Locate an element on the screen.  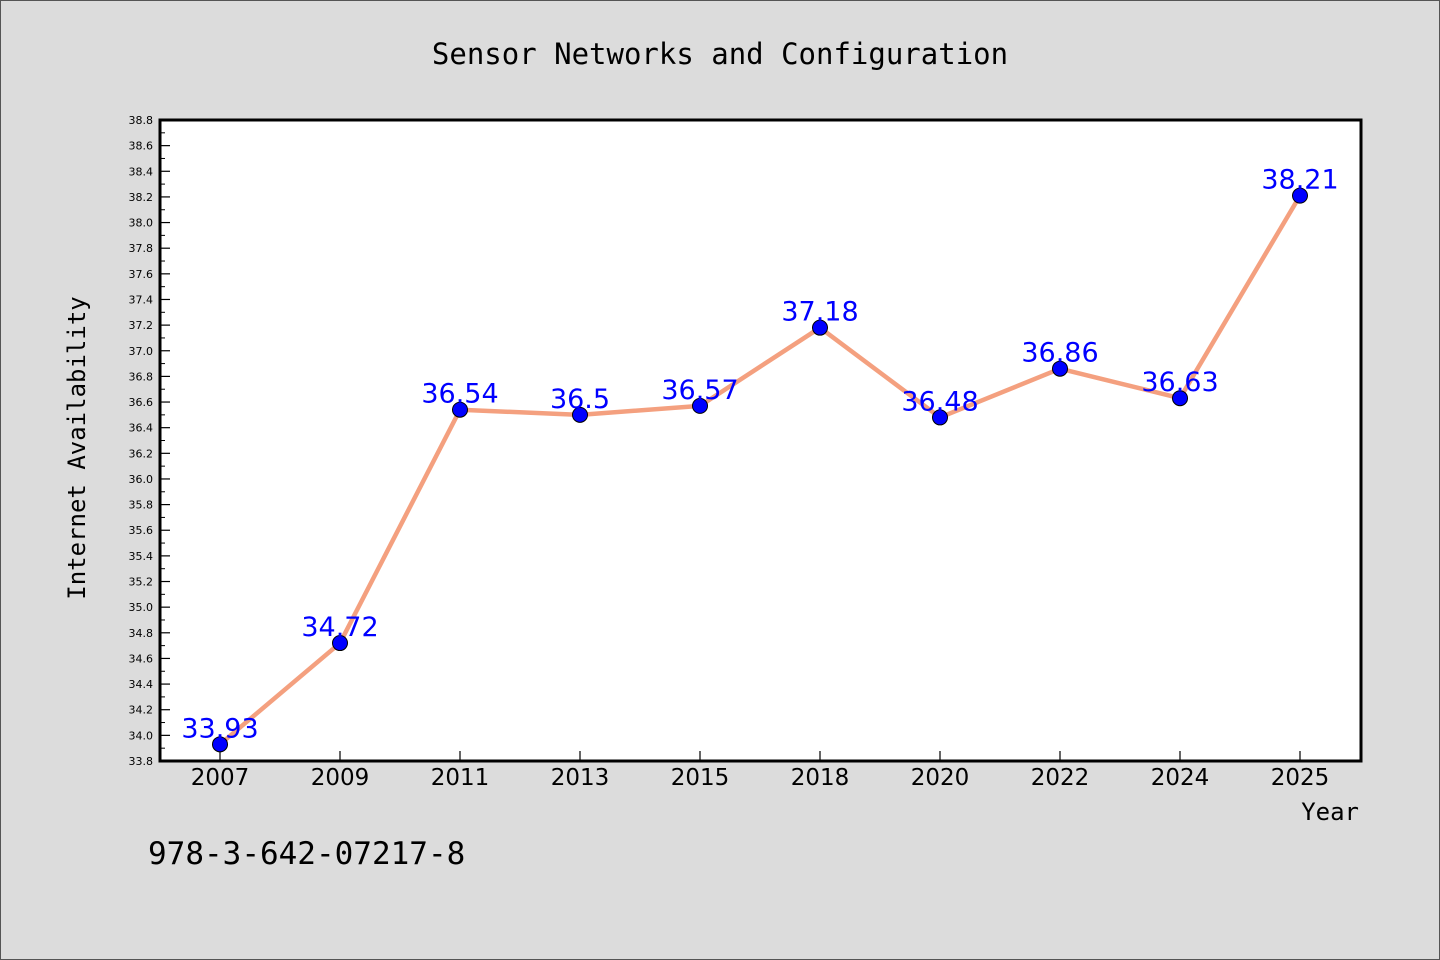
y-tick-label: 37.8 is located at coordinates (141, 248).